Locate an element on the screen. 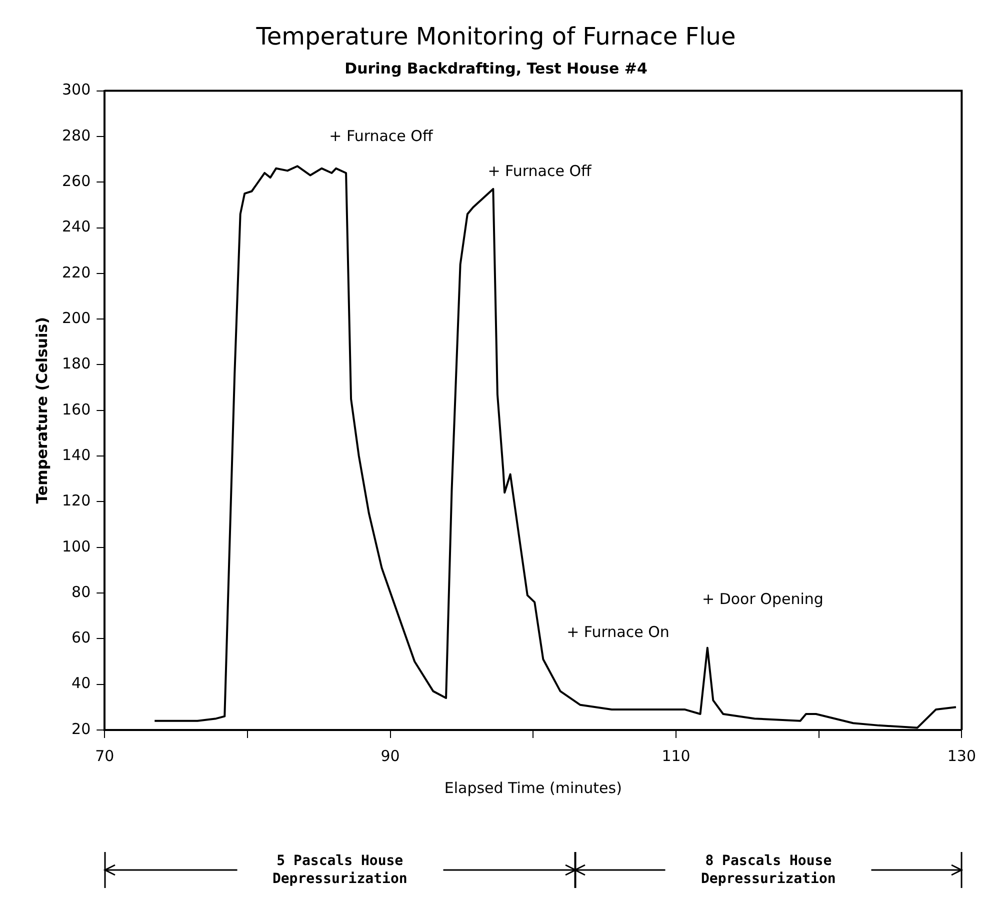 The image size is (986, 912). text: 5 Pascals House Depressurization is located at coordinates (339, 870).